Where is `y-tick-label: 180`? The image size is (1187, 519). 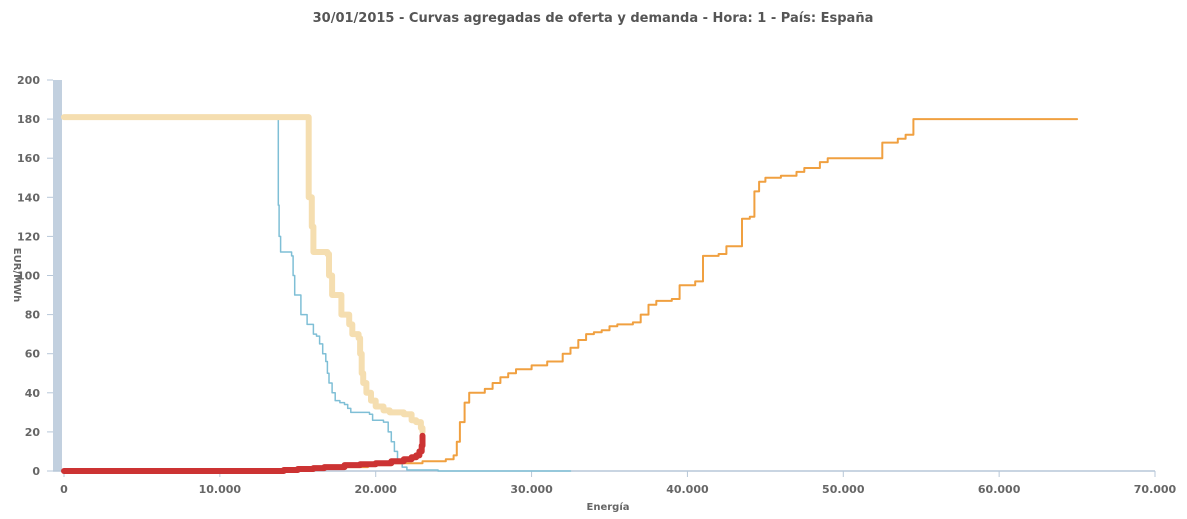 y-tick-label: 180 is located at coordinates (28, 119).